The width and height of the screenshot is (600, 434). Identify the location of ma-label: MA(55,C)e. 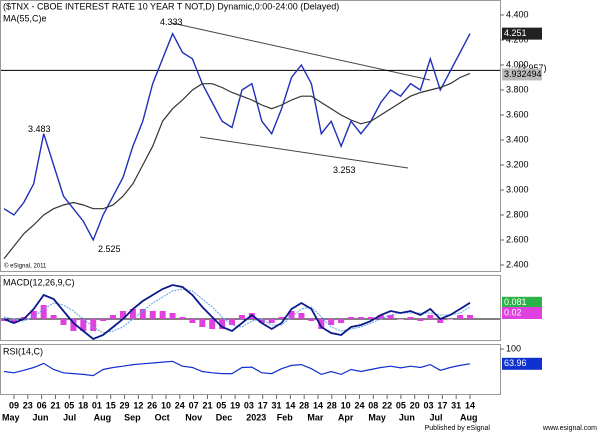
(25, 18).